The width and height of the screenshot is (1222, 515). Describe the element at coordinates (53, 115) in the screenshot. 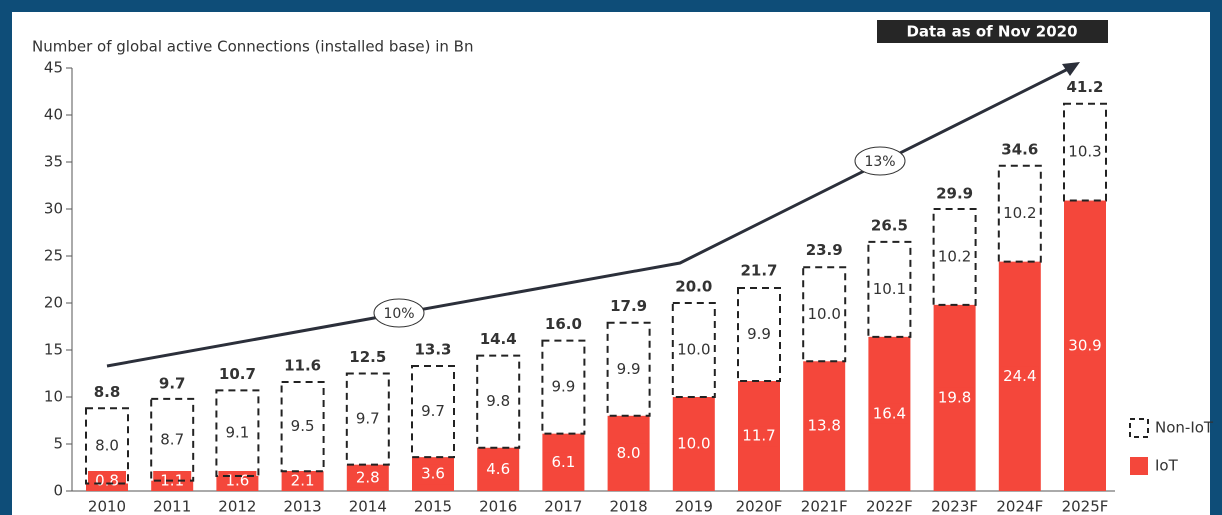

I see `y-tick-label: 40` at that location.